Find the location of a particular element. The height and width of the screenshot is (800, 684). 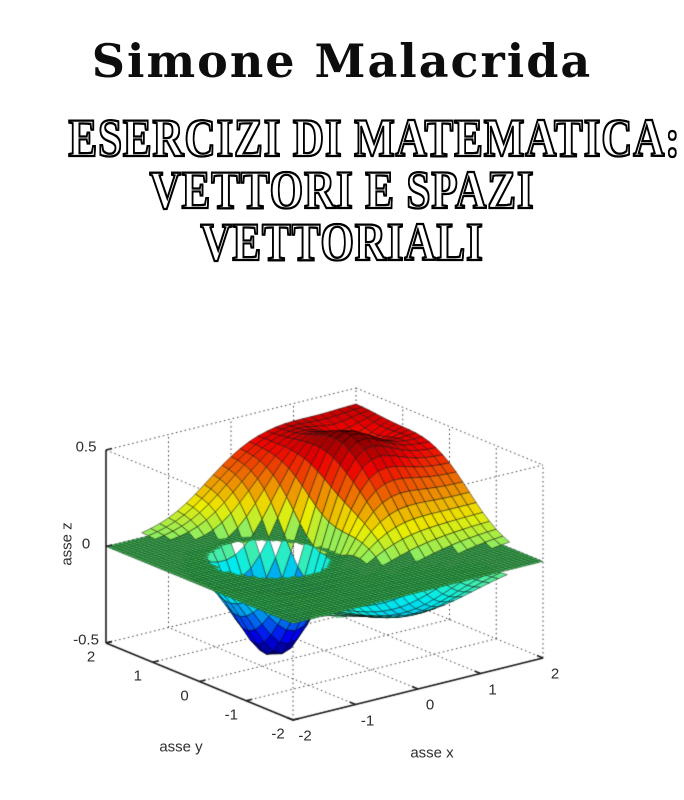

z-tick-label: 0.5 is located at coordinates (86, 447).